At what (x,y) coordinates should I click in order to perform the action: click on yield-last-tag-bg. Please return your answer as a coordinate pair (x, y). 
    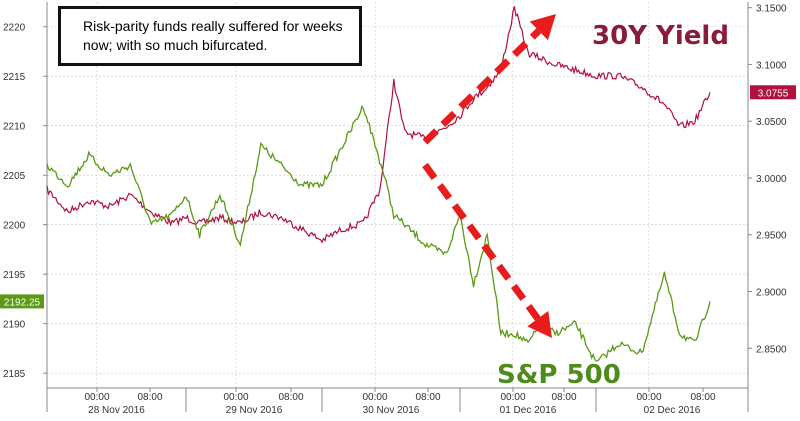
    Looking at the image, I should click on (773, 92).